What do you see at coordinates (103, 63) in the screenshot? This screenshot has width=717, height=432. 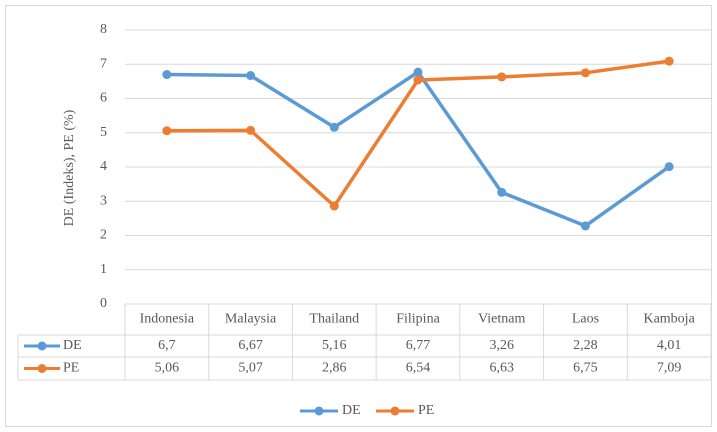 I see `y-tick-label: 7` at bounding box center [103, 63].